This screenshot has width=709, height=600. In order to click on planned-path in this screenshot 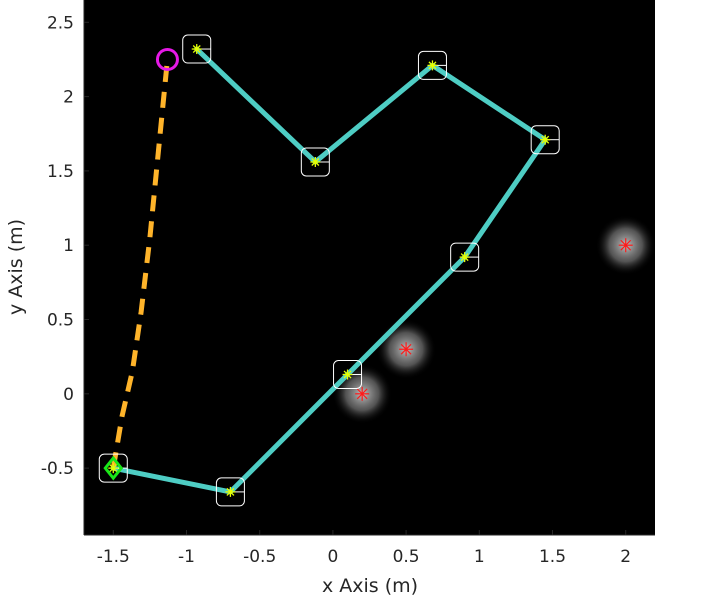, I will do `click(140, 264)`.